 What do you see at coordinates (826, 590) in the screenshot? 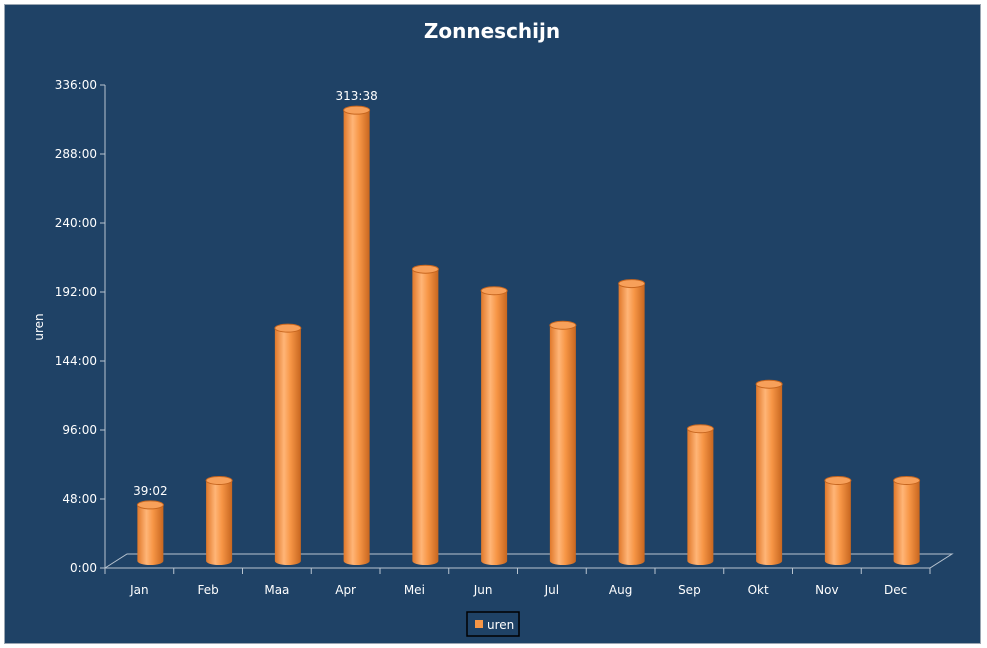
I see `x-tick-label: Nov` at bounding box center [826, 590].